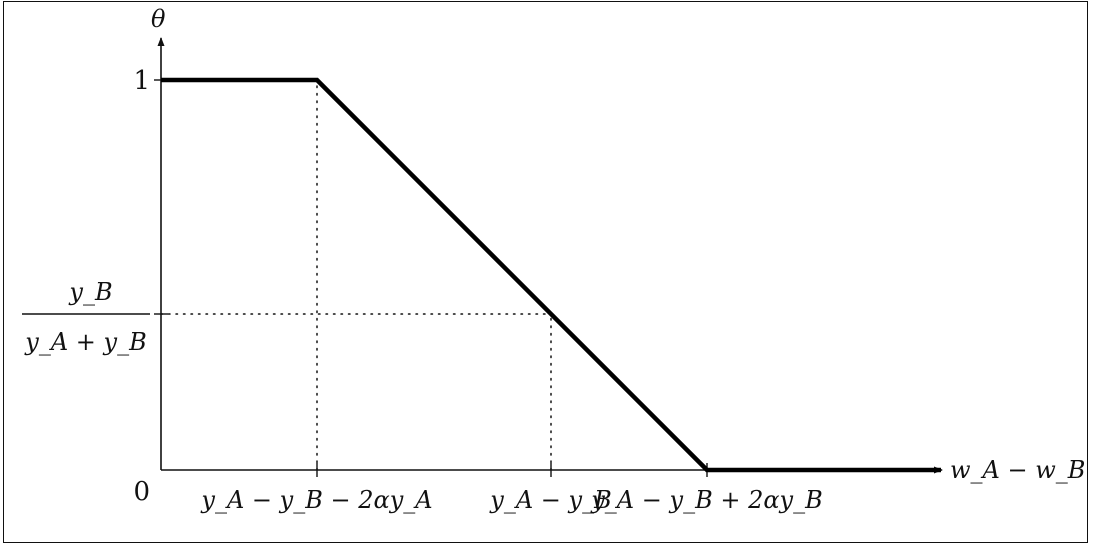 The width and height of the screenshot is (1093, 548). What do you see at coordinates (1017, 470) in the screenshot?
I see `x-axis-label: w_A − w_B` at bounding box center [1017, 470].